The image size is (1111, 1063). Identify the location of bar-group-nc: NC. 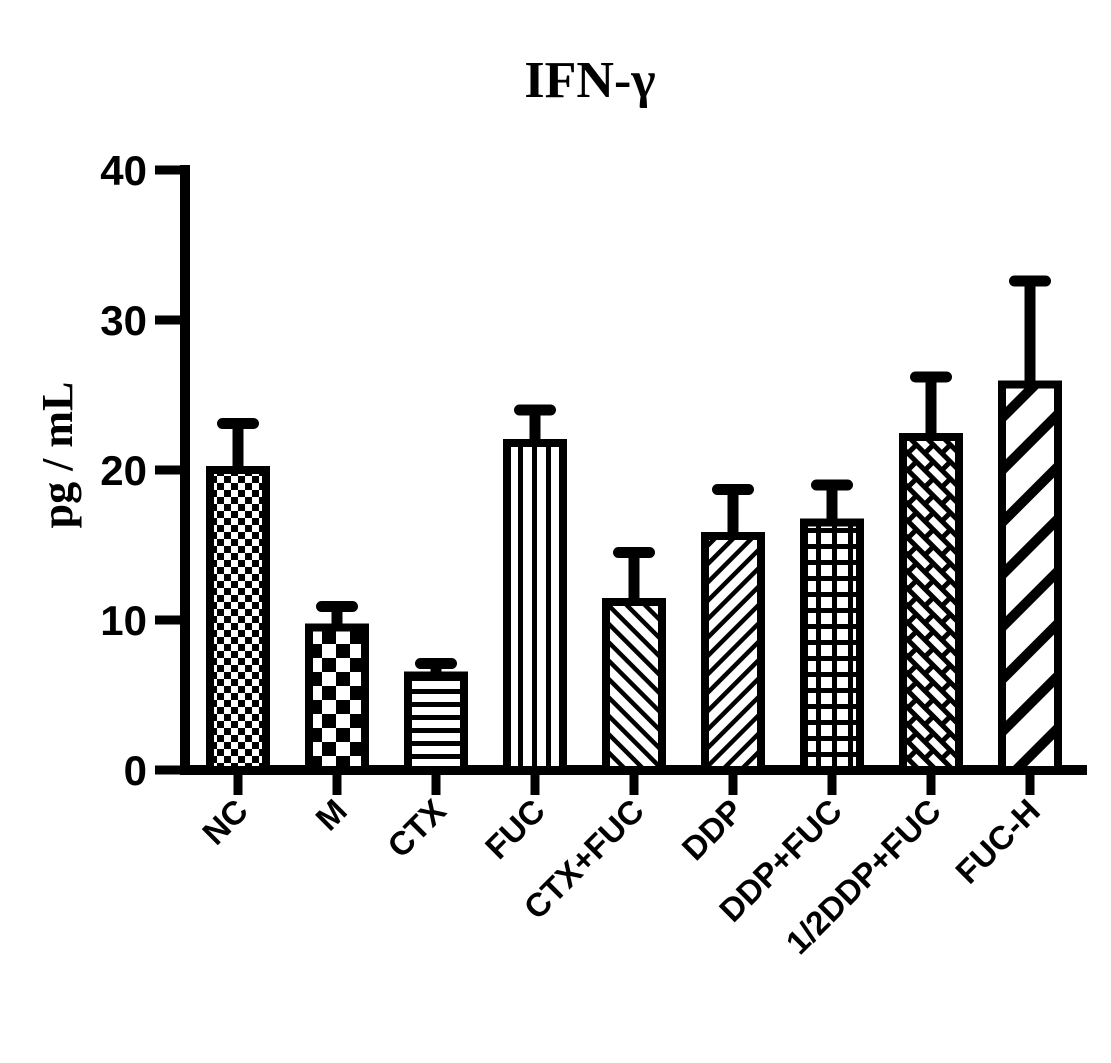
(232, 635).